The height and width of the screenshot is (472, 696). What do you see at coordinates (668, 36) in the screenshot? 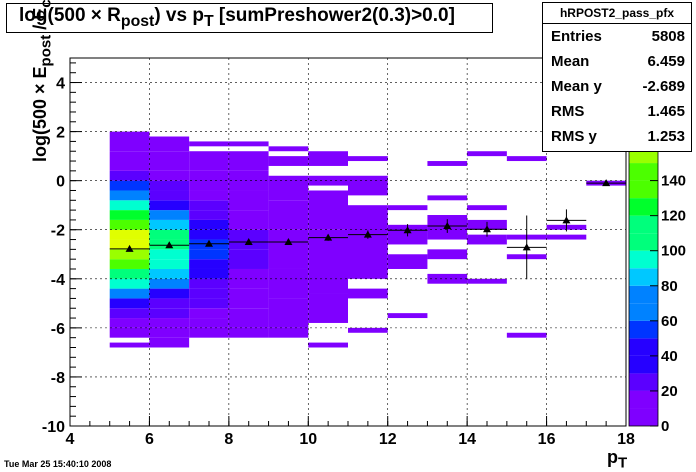
I see `stats-value: 5808` at bounding box center [668, 36].